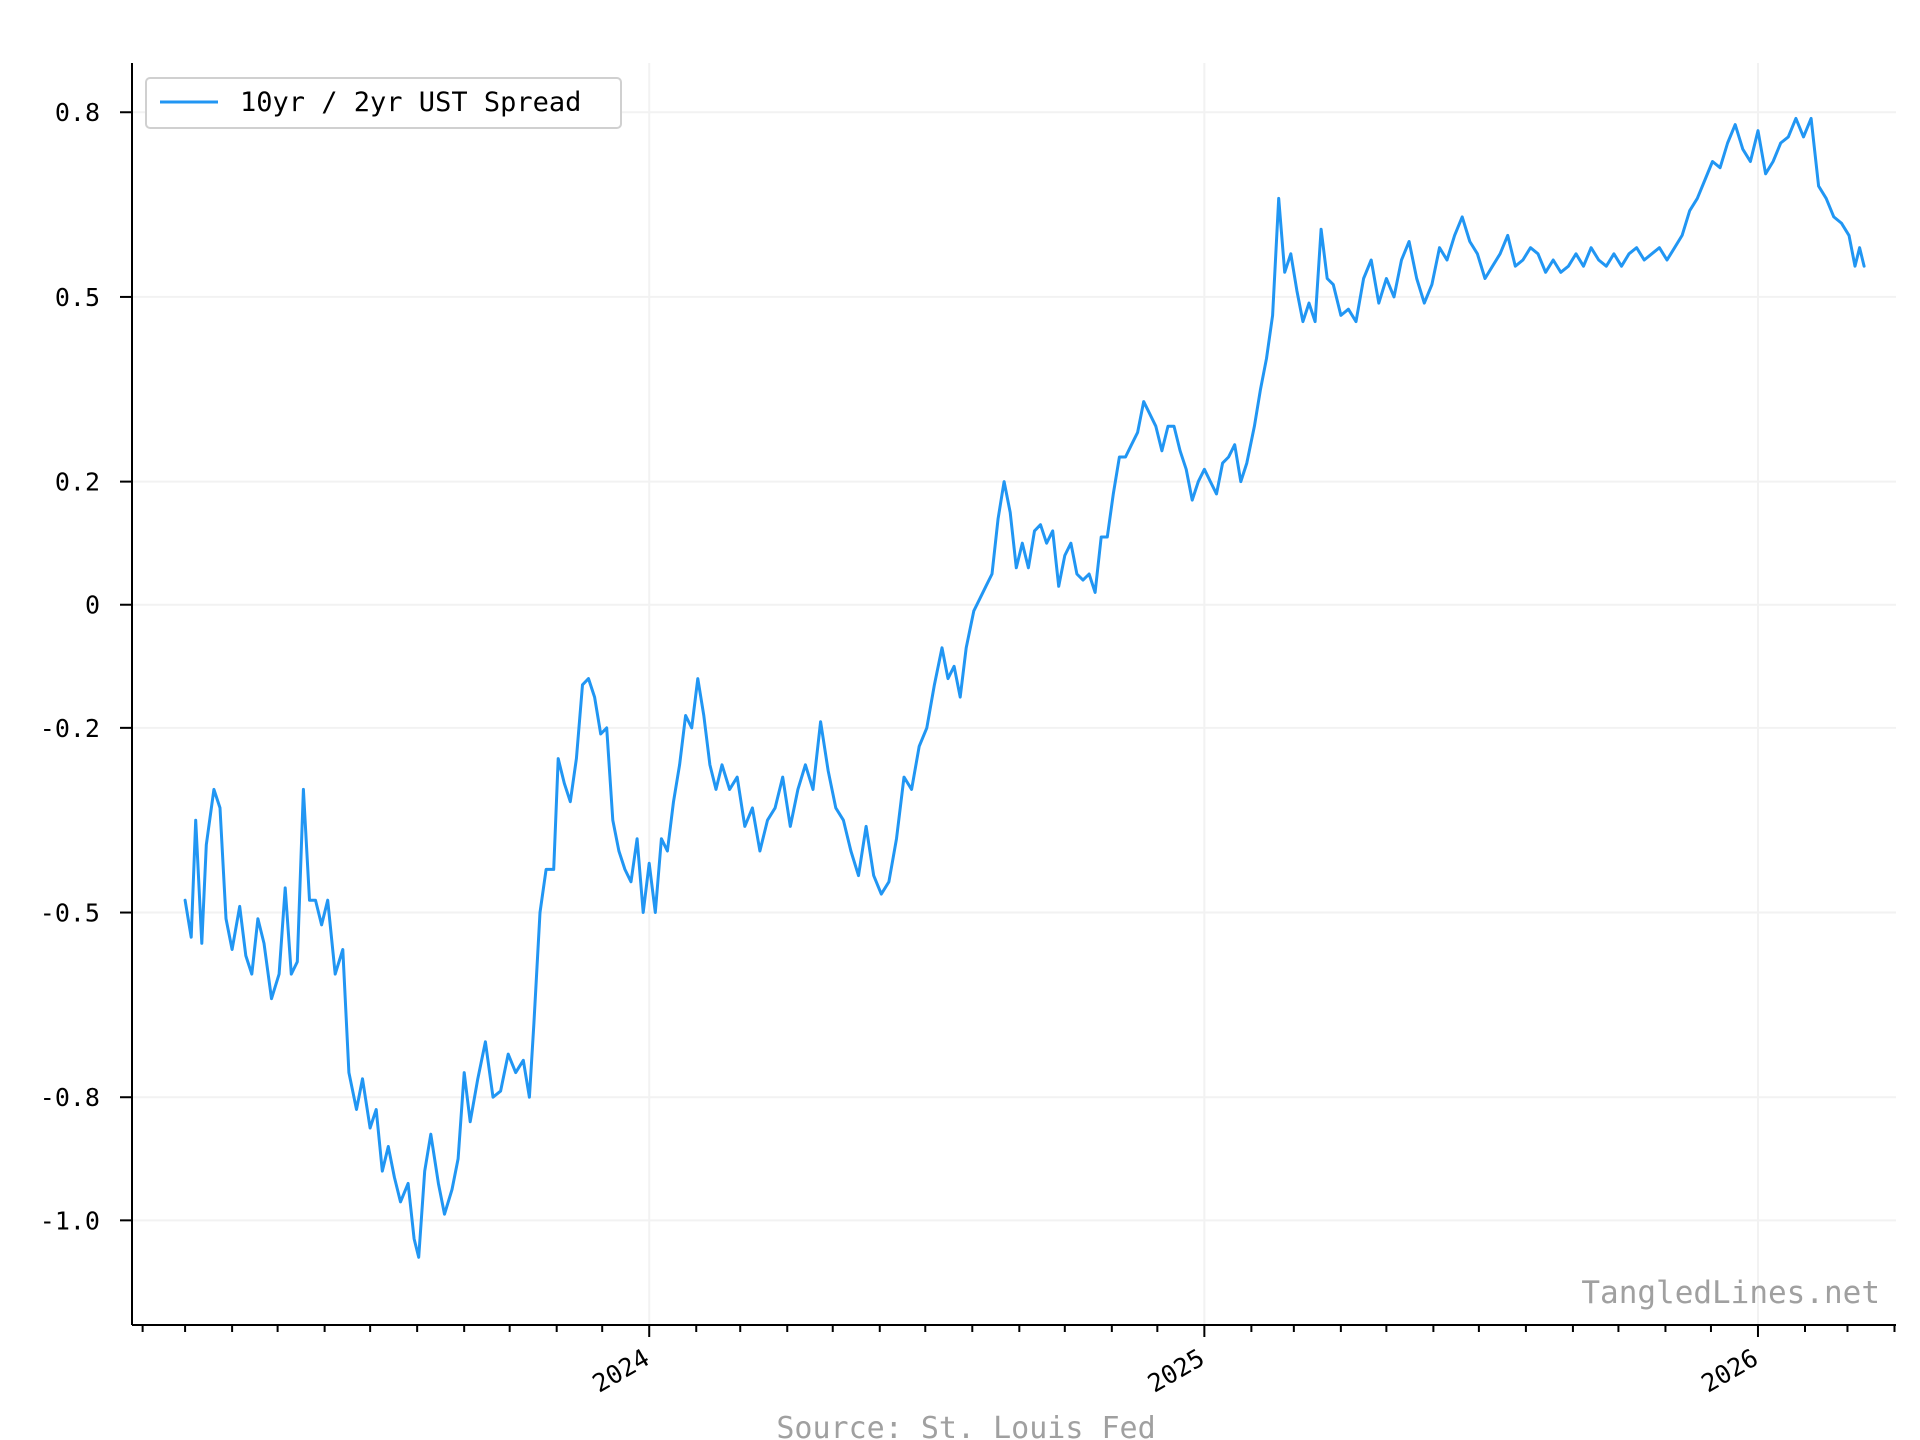  I want to click on y-tick-label: 0, so click(92, 605).